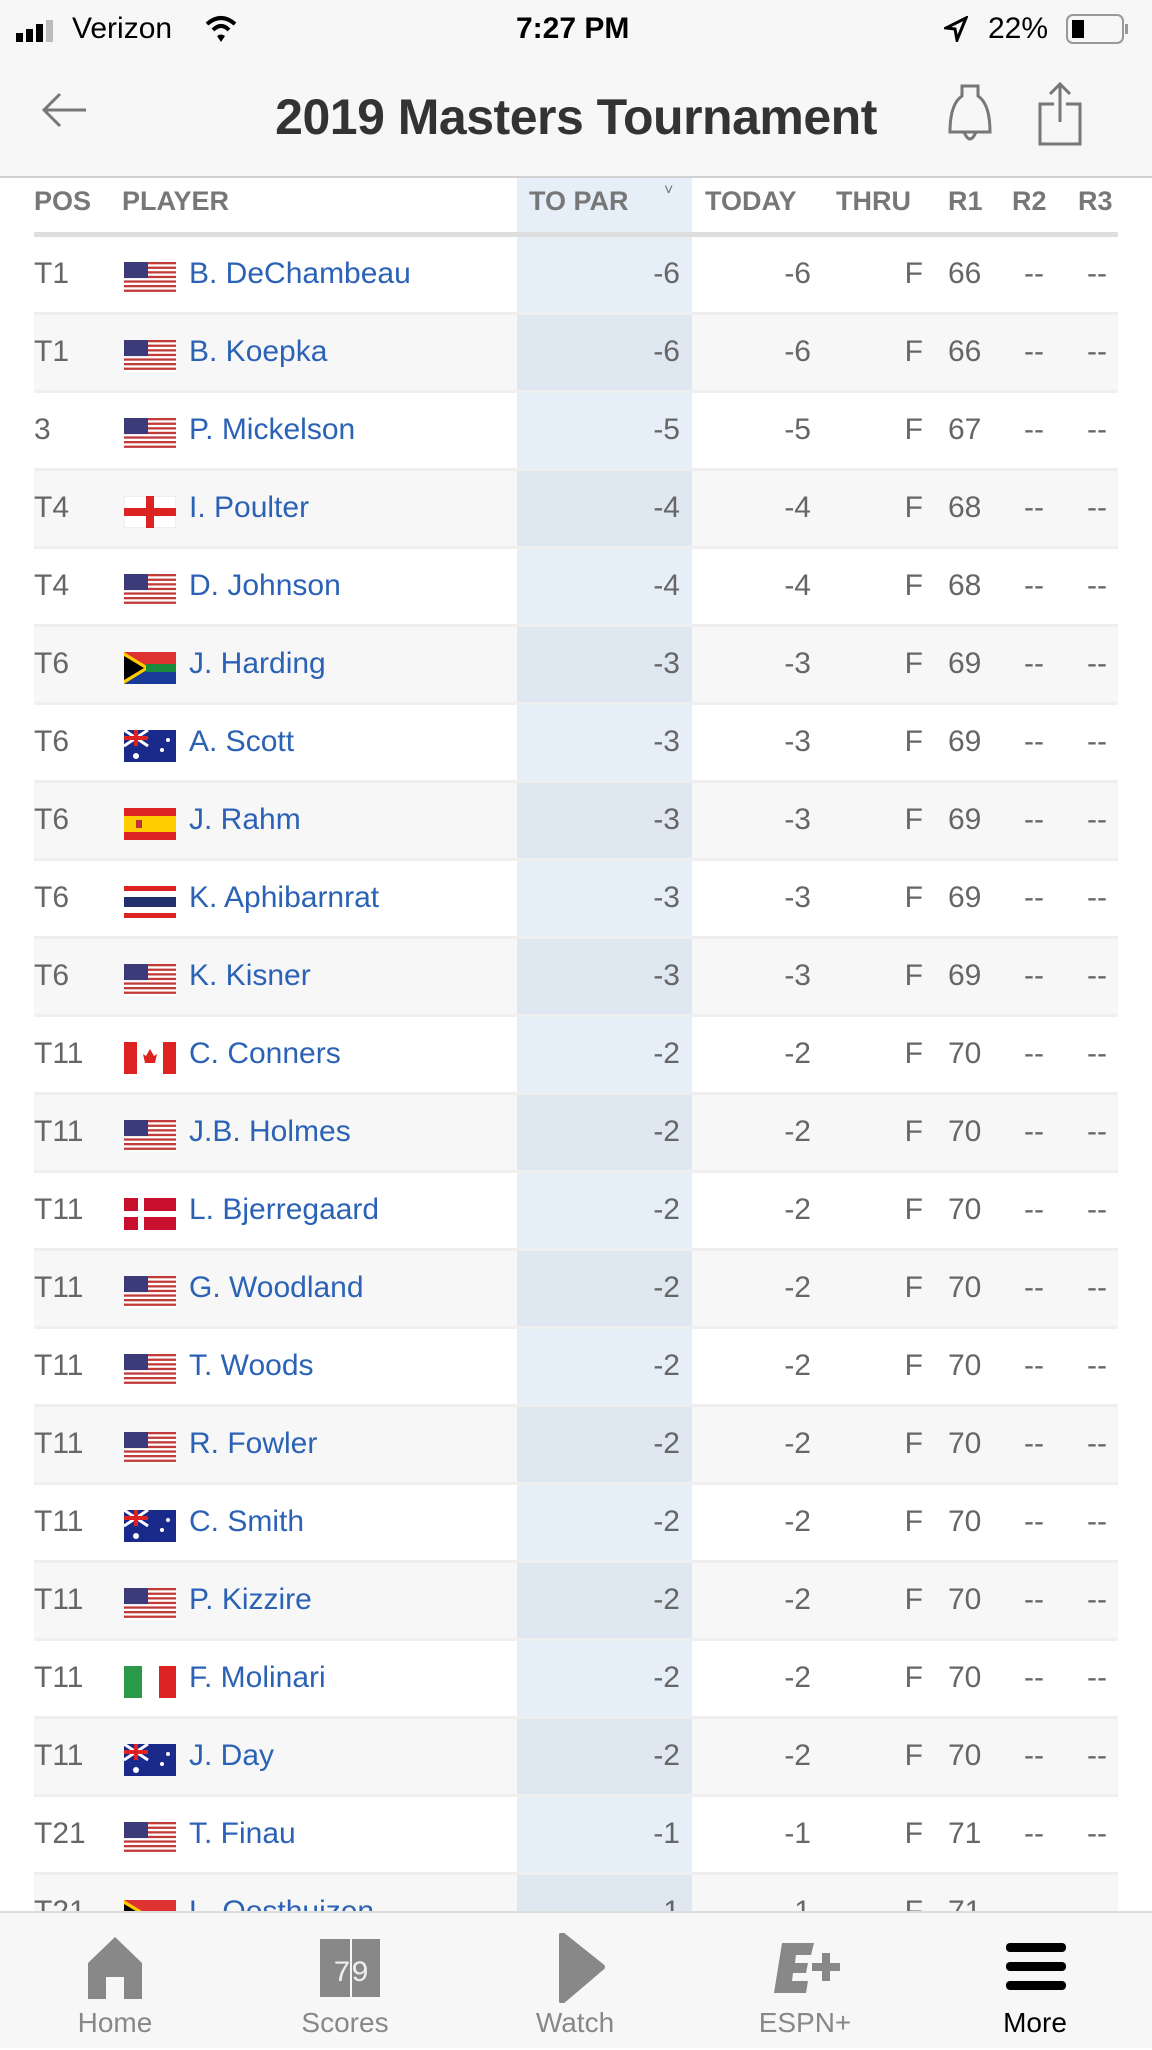 The image size is (1152, 2050). I want to click on sort-chevron-icon: ˅, so click(669, 190).